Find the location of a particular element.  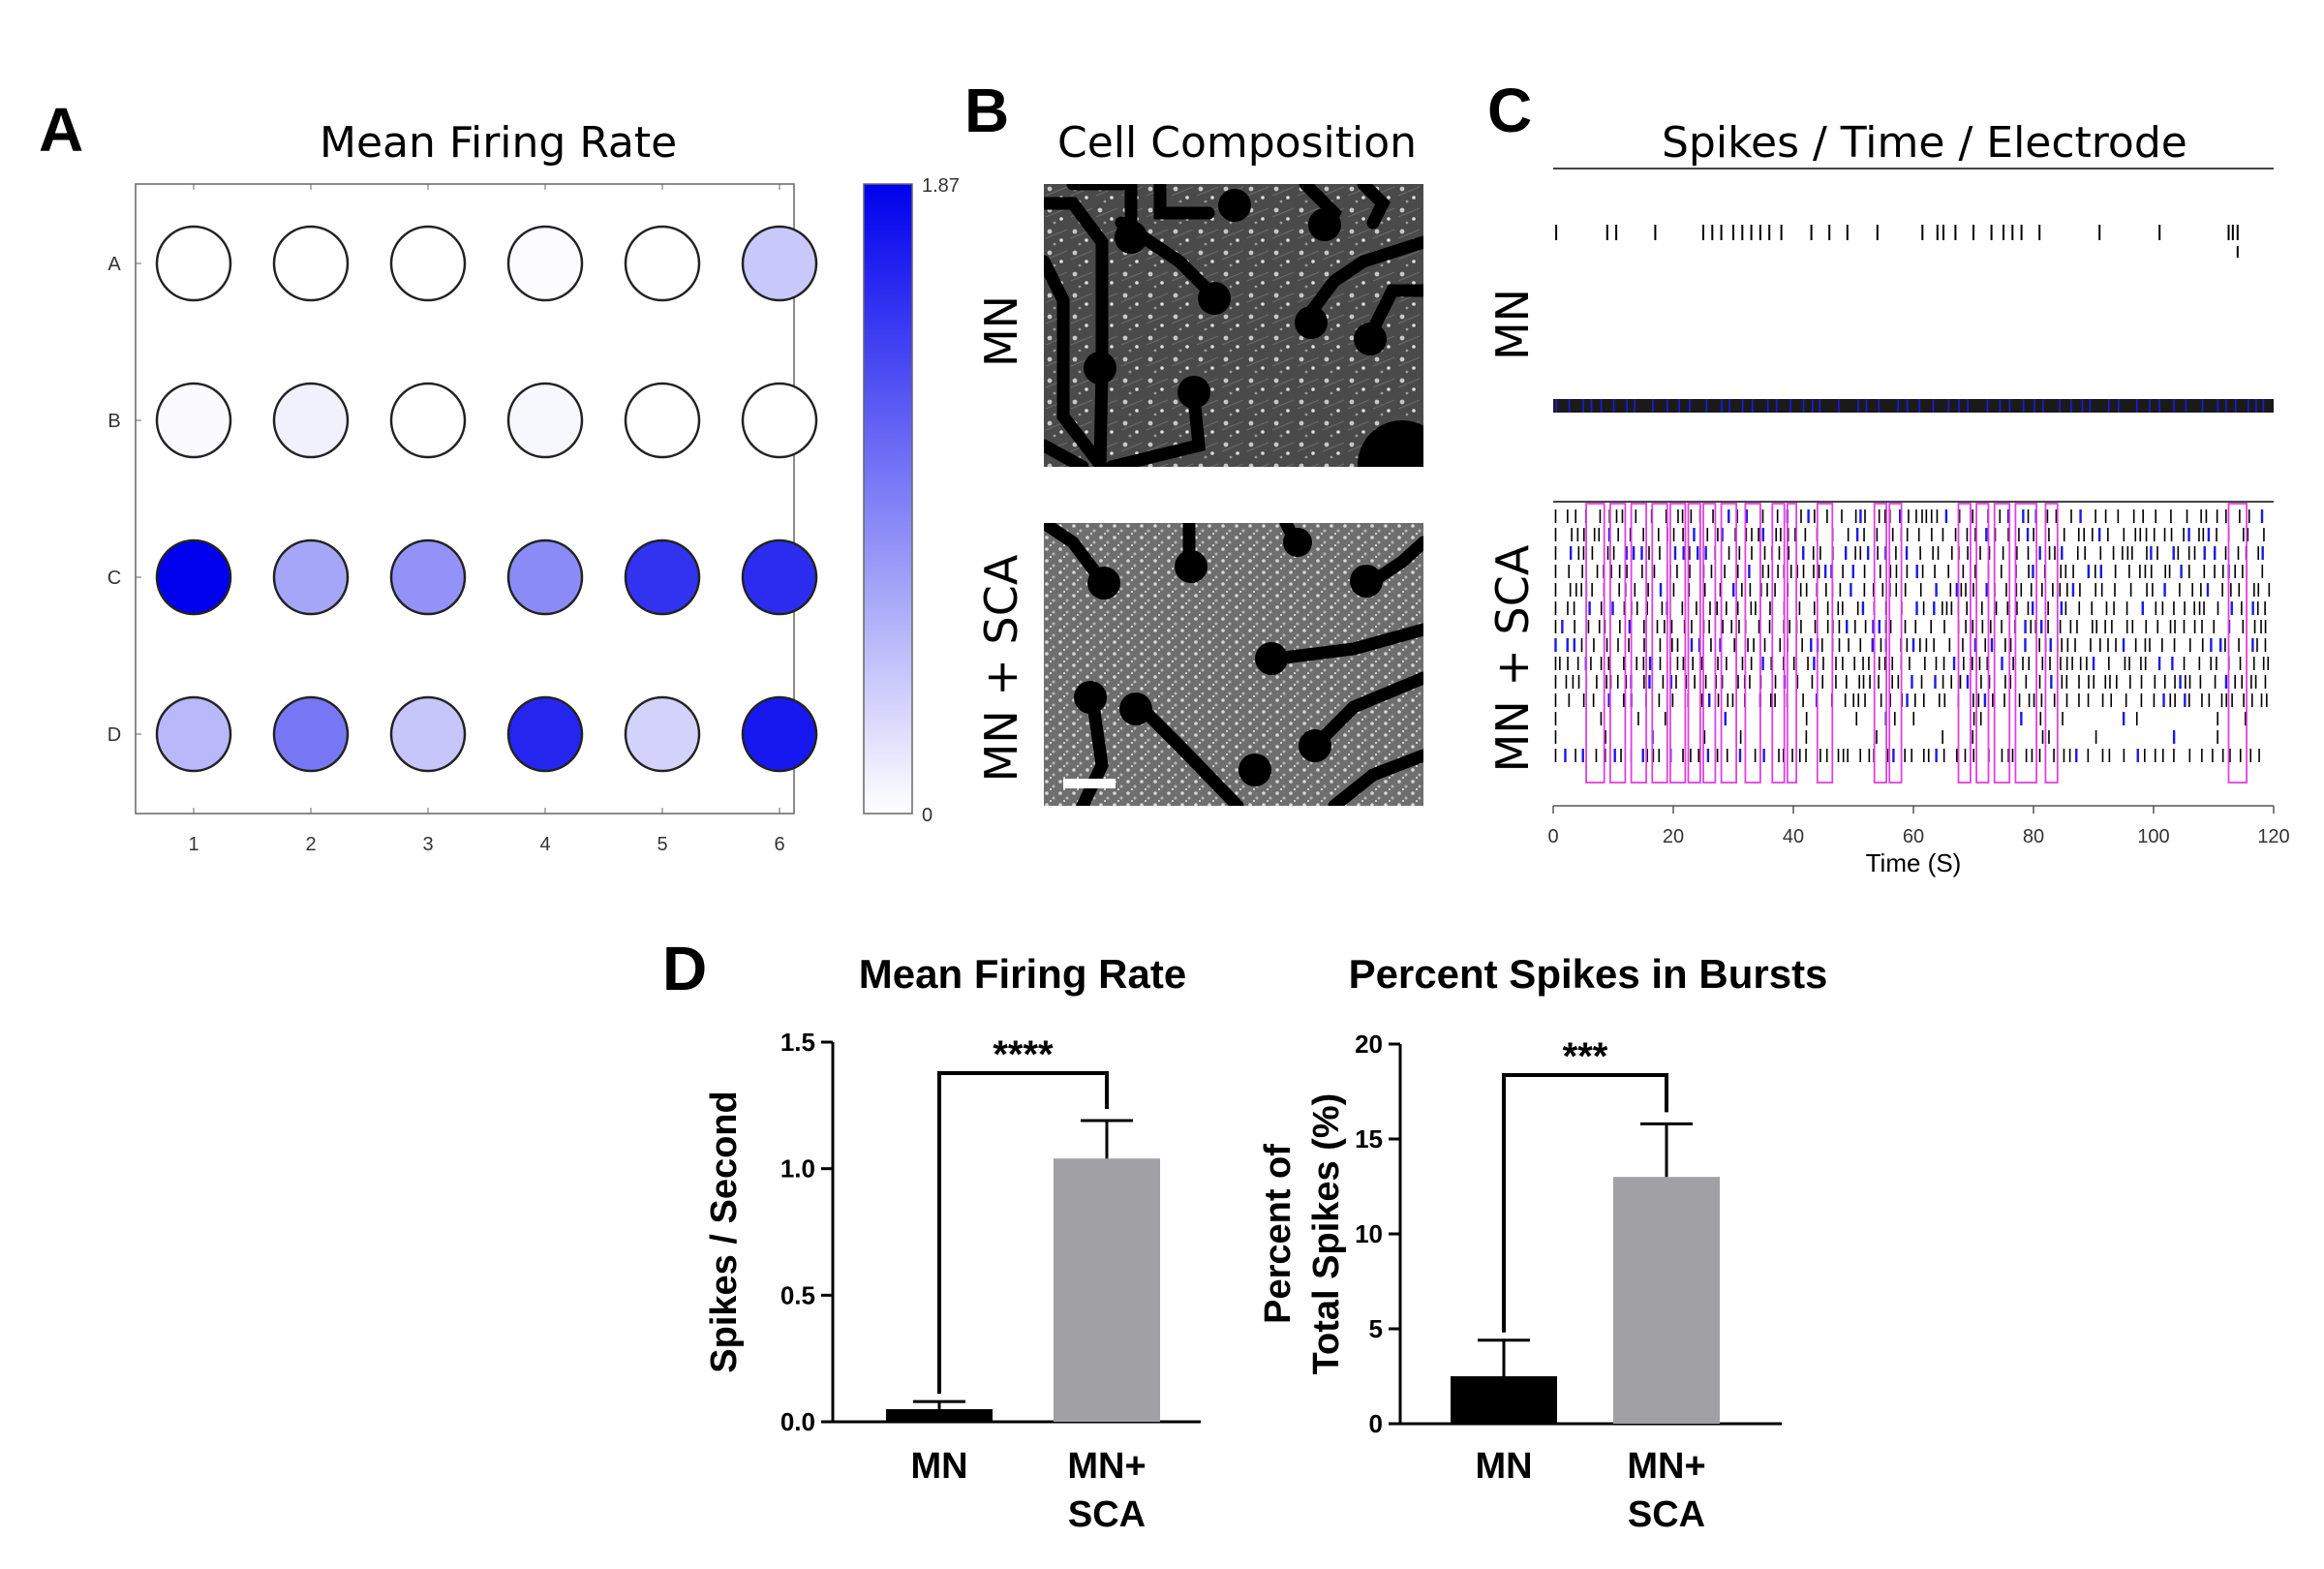

mfr-bar-title: Mean Firing Rate is located at coordinates (1023, 974).